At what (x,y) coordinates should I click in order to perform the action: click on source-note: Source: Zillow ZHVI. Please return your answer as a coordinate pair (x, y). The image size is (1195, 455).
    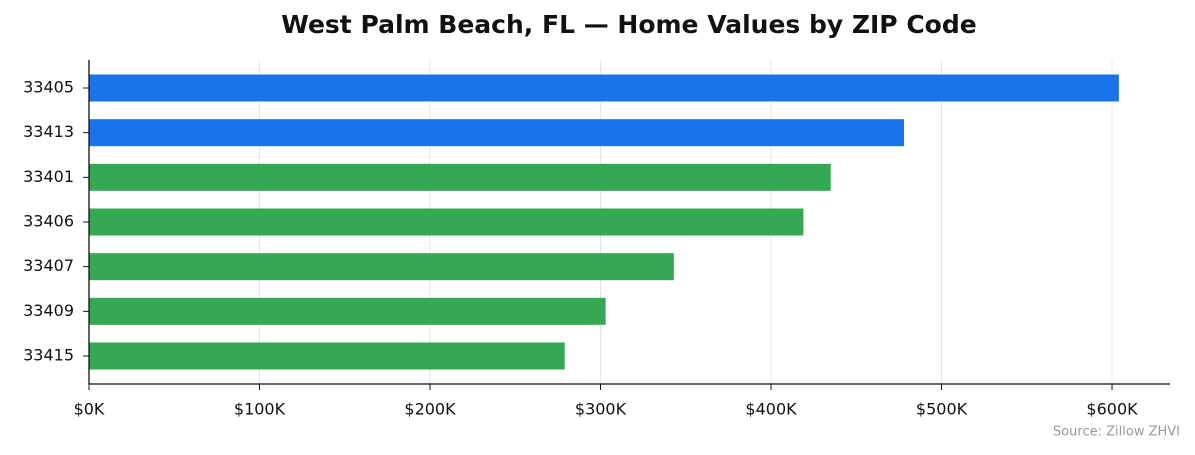
    Looking at the image, I should click on (1116, 432).